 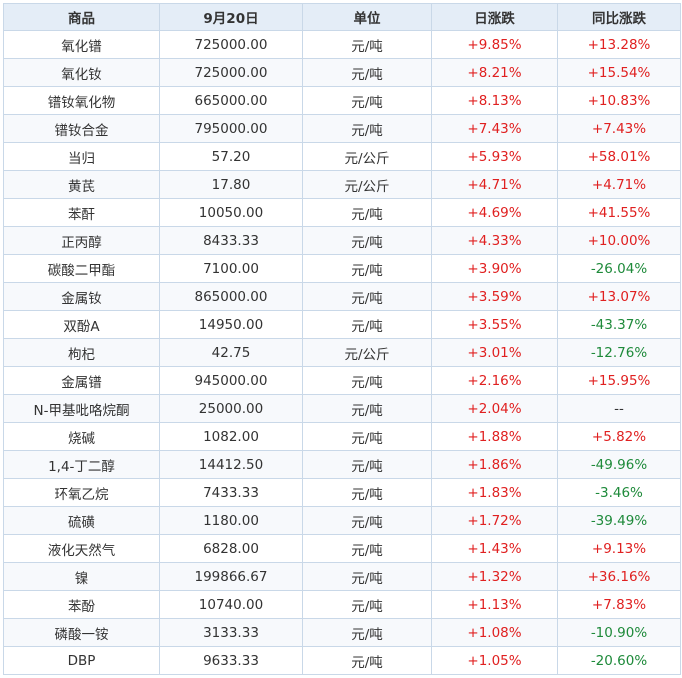 I want to click on daily-change-cell: +7.43%, so click(x=494, y=128).